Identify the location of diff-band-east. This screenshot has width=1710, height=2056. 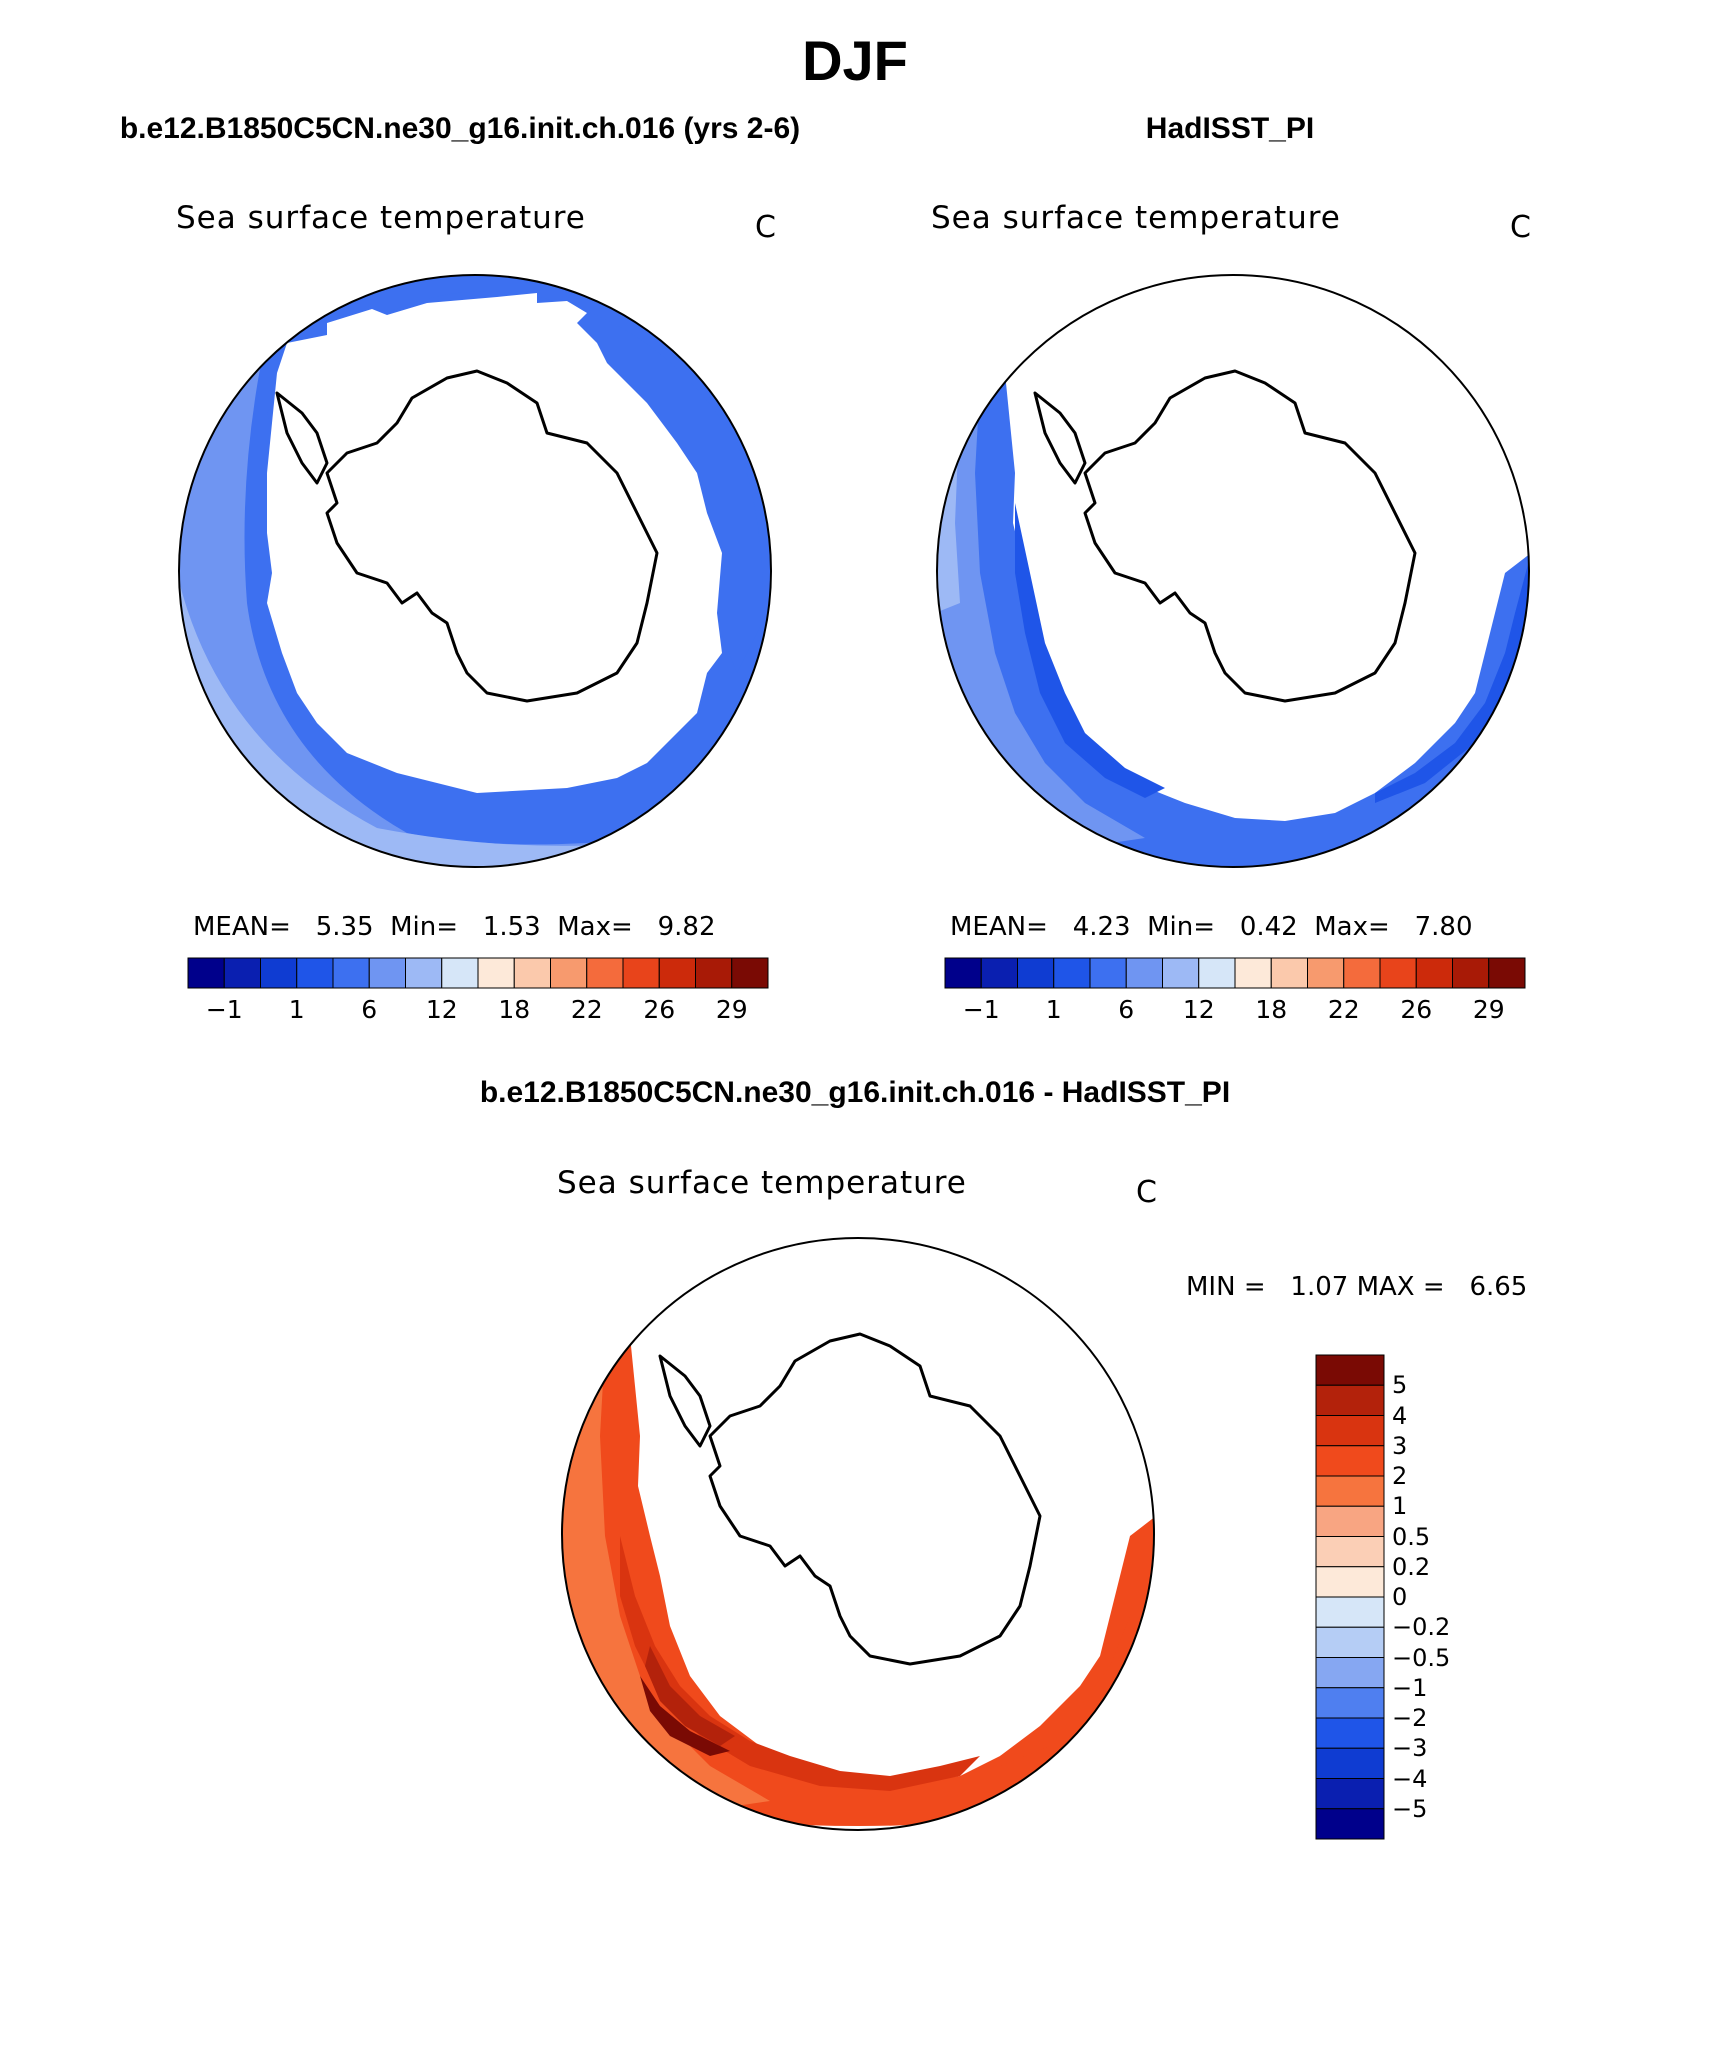
(1077, 1641).